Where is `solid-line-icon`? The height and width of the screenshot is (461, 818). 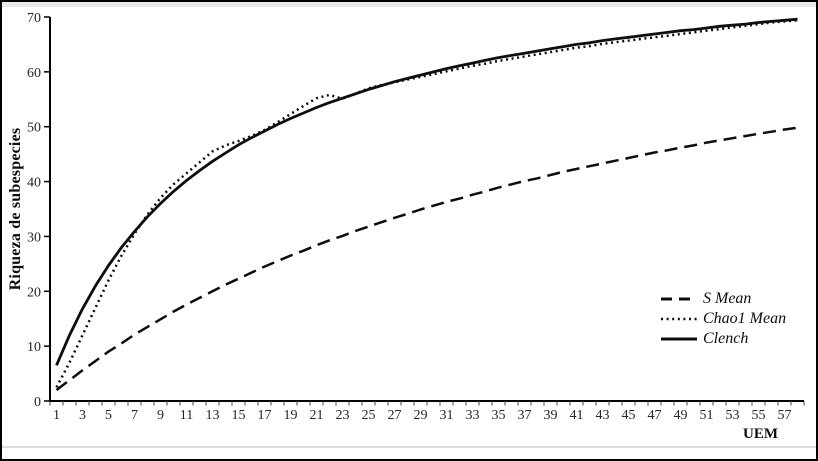 solid-line-icon is located at coordinates (679, 339).